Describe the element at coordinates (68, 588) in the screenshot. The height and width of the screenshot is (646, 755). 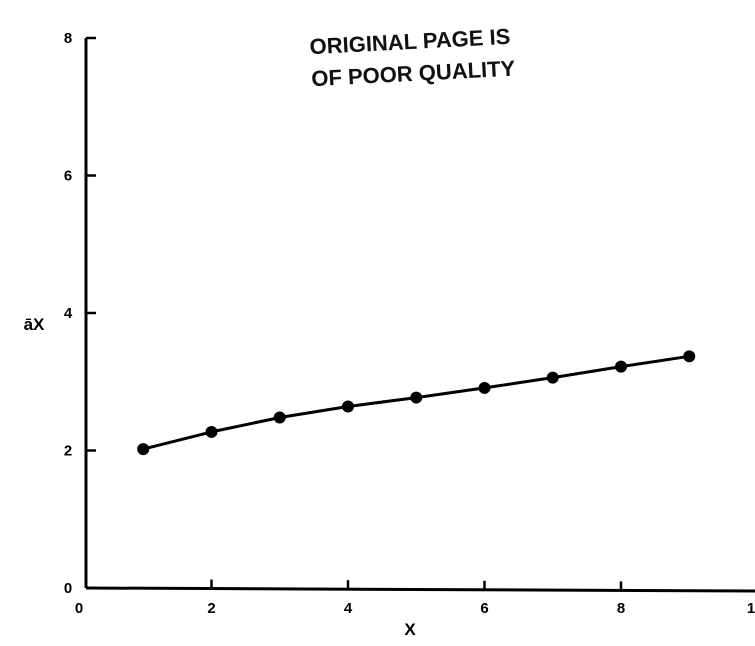
I see `y-tick-label: 0` at that location.